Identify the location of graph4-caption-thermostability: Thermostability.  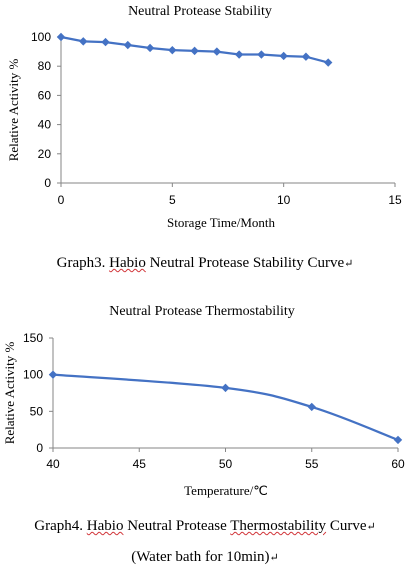
(278, 526).